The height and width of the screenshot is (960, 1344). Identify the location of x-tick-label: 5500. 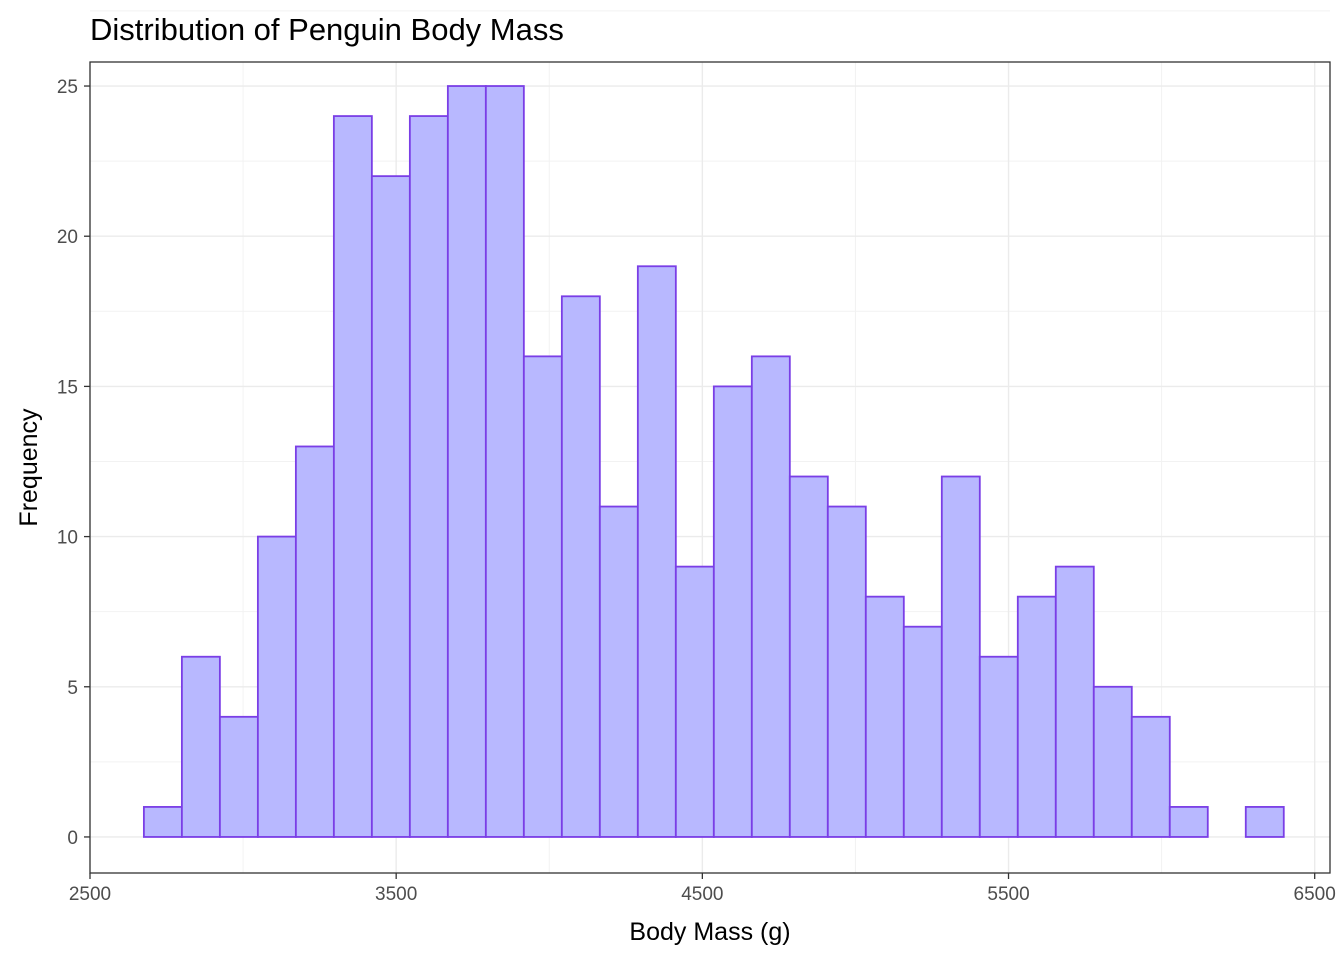
(1008, 894).